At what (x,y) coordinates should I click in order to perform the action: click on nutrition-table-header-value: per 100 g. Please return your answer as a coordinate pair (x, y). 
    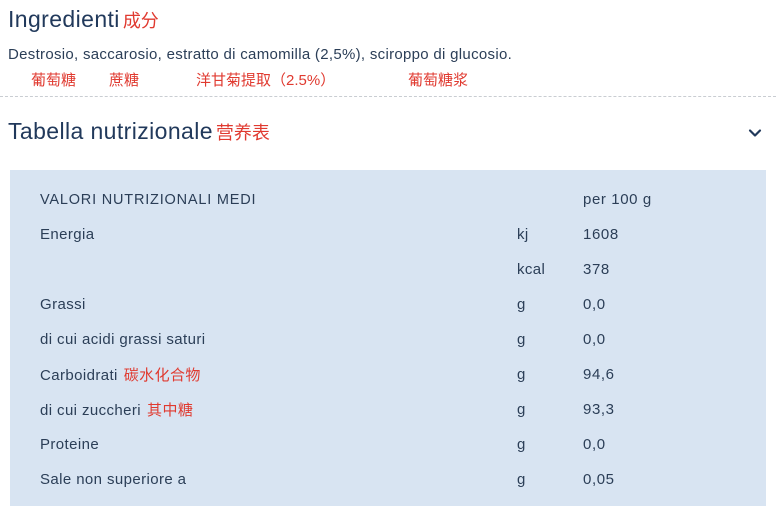
    Looking at the image, I should click on (617, 199).